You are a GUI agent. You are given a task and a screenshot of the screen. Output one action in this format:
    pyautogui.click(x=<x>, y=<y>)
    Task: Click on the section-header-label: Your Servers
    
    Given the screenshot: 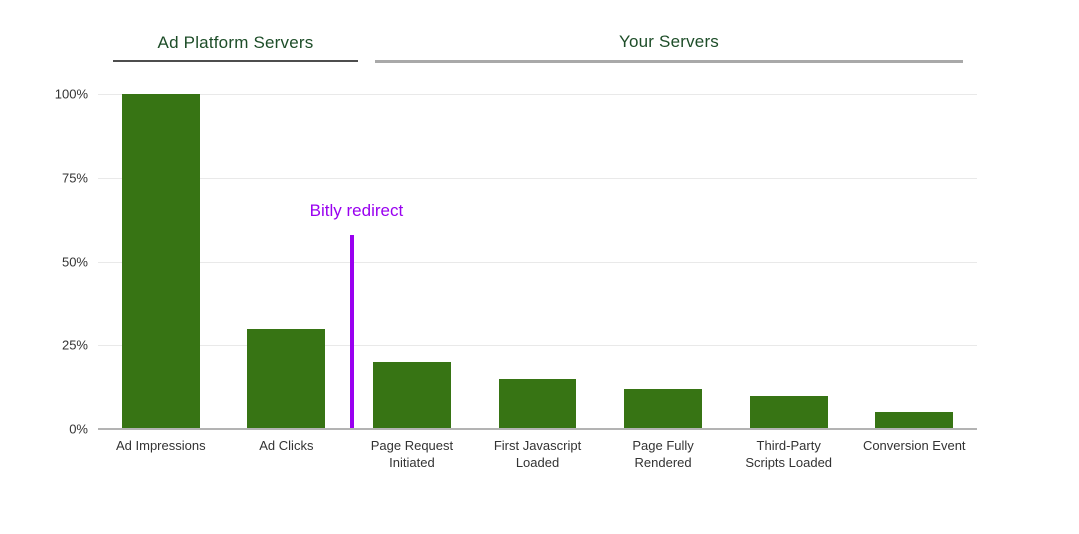 What is the action you would take?
    pyautogui.click(x=669, y=41)
    